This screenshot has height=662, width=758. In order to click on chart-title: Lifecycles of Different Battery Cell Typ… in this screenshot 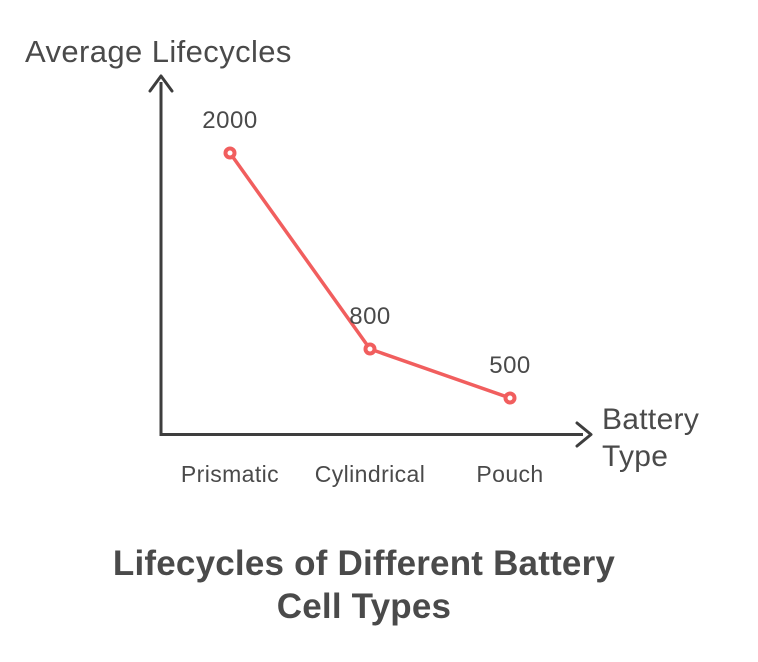, I will do `click(364, 585)`.